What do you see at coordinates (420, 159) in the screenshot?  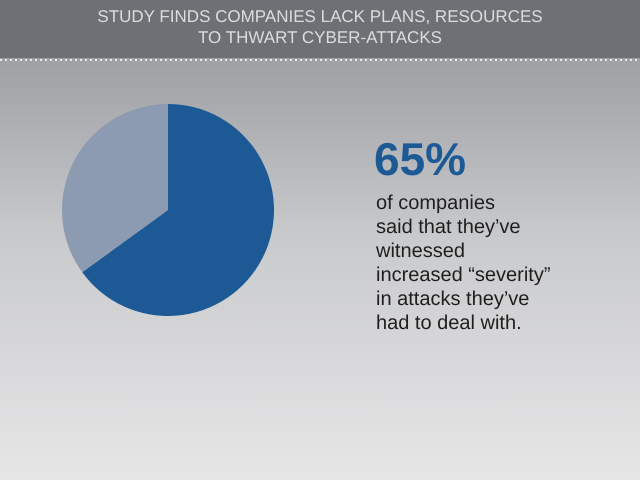 I see `text: 65%` at bounding box center [420, 159].